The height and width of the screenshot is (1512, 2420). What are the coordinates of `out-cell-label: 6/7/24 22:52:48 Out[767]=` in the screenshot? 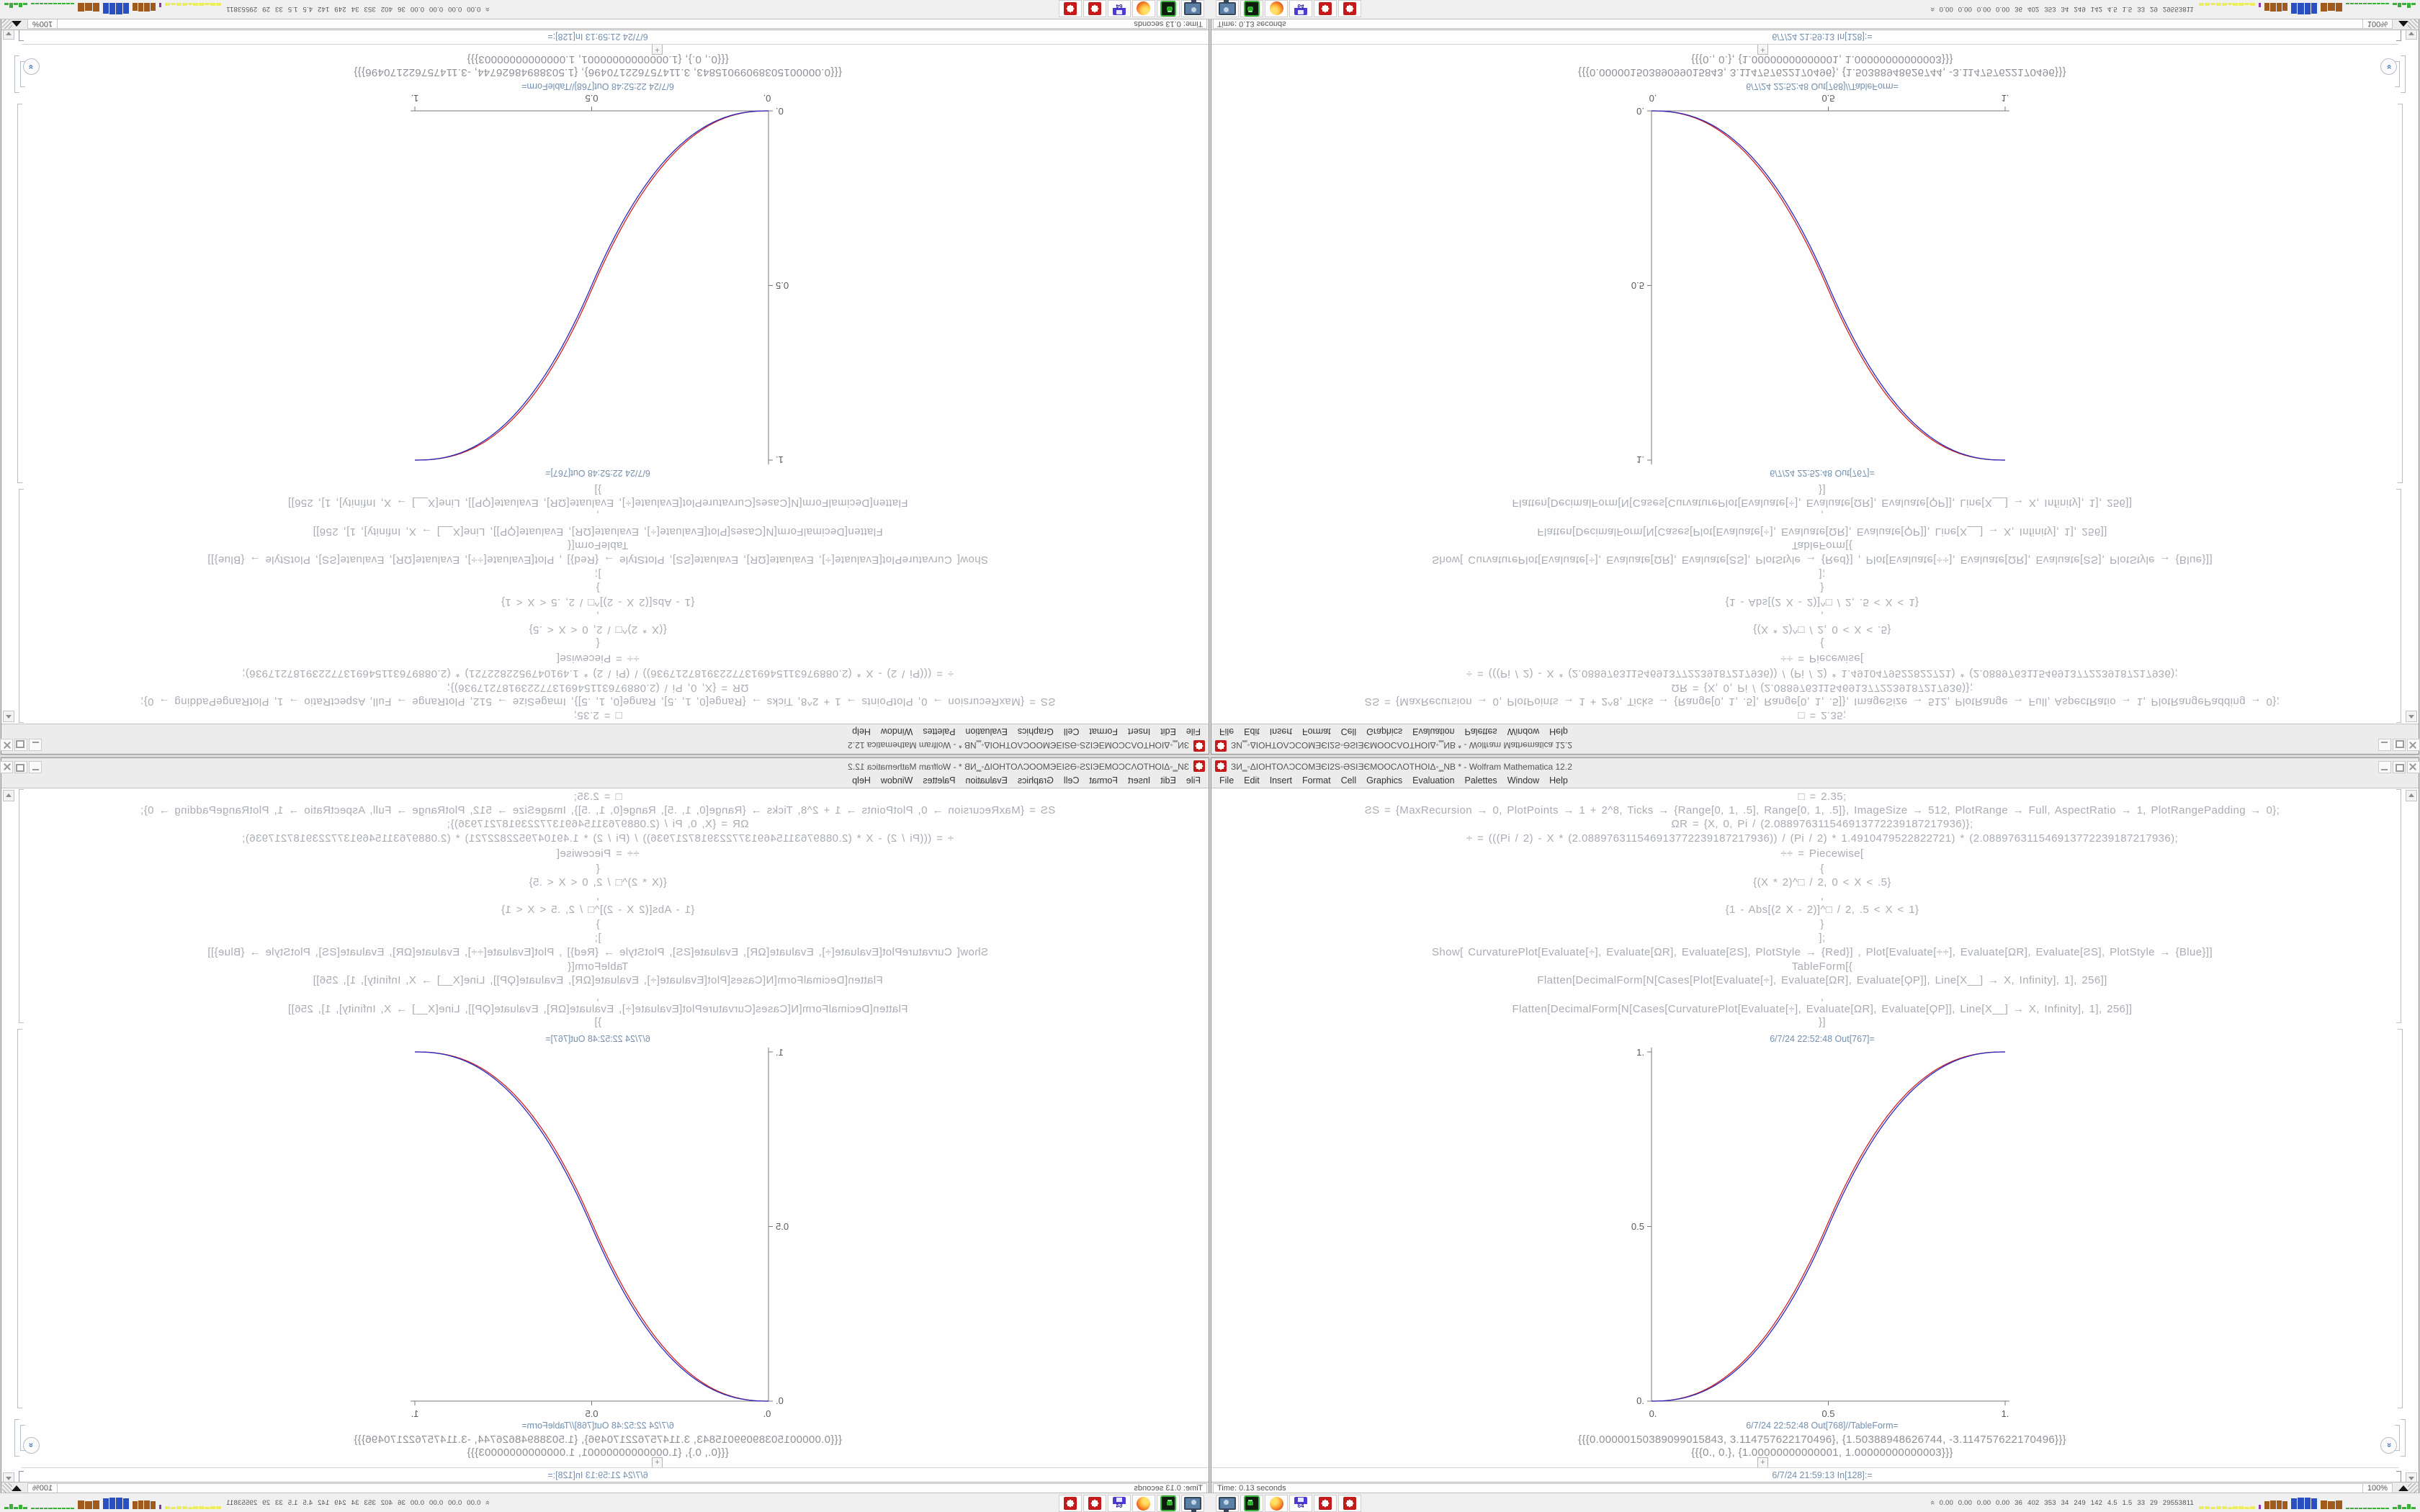 It's located at (1822, 1039).